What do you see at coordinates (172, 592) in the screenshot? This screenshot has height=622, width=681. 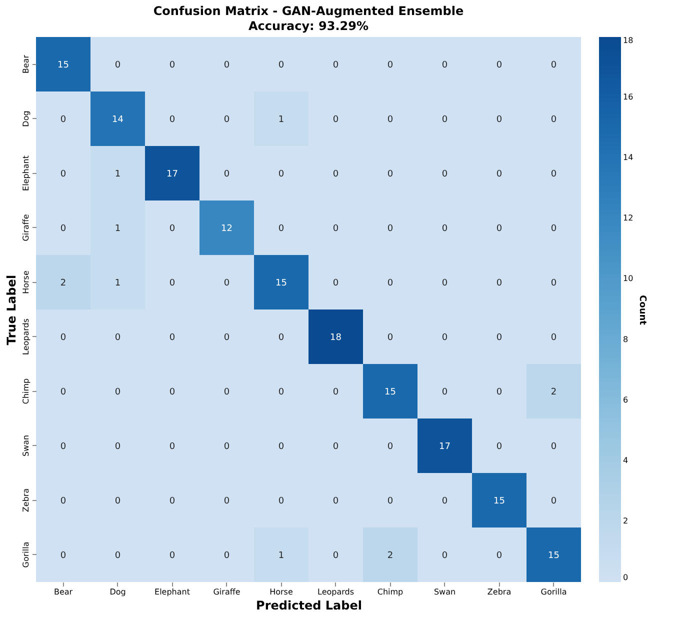 I see `x-tick-label: Elephant` at bounding box center [172, 592].